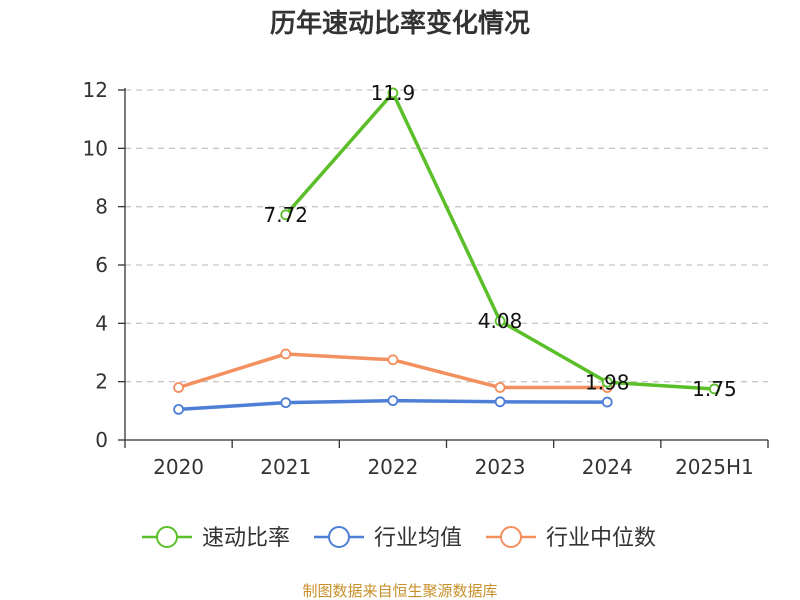  I want to click on x-tick-label: 2020, so click(178, 467).